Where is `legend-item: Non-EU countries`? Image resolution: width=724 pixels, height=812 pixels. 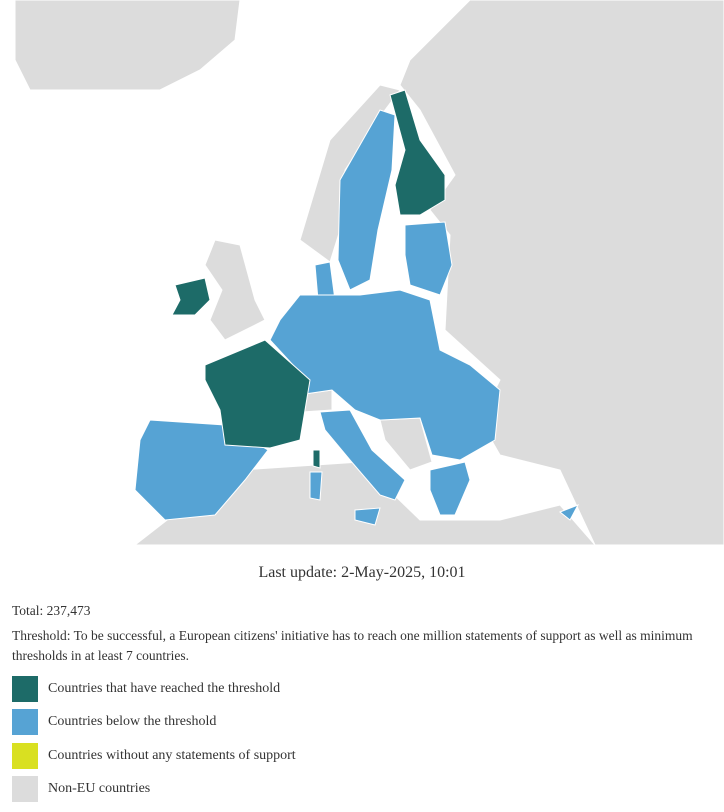 legend-item: Non-EU countries is located at coordinates (81, 788).